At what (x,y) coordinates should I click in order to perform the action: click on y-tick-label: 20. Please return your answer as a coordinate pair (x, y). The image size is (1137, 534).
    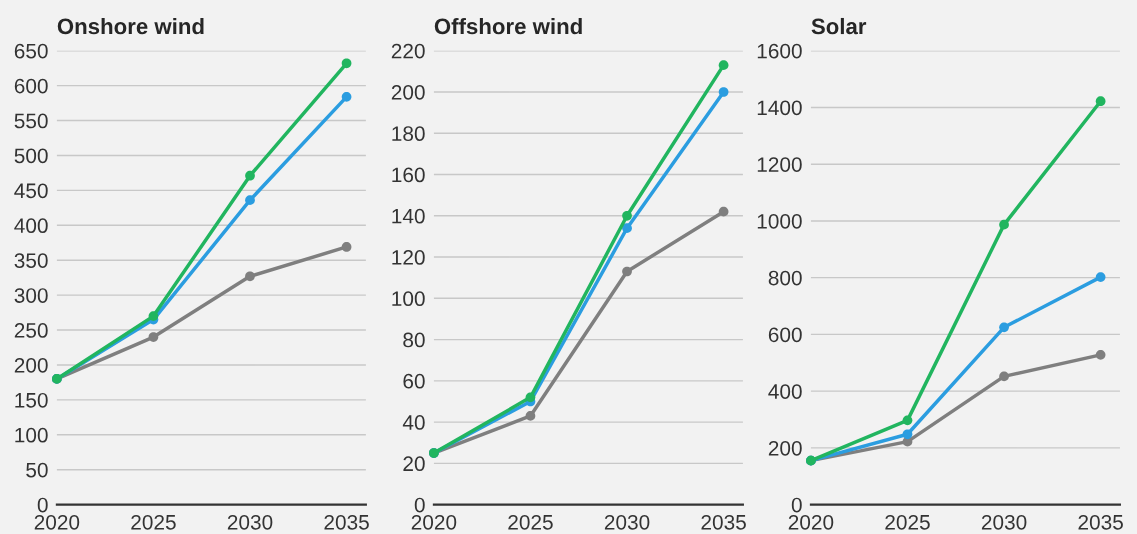
    Looking at the image, I should click on (414, 464).